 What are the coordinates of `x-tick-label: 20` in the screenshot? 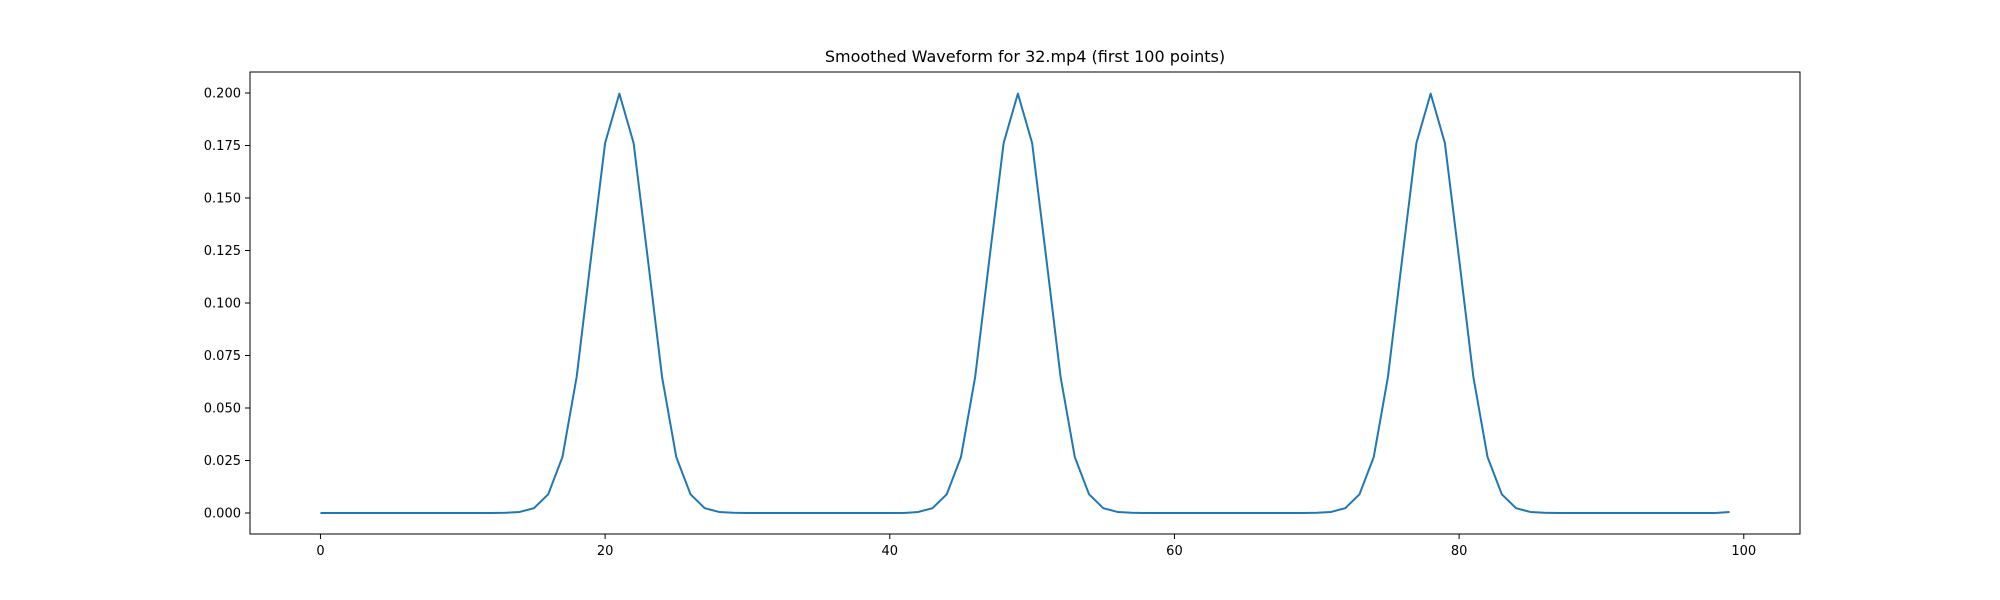 It's located at (605, 551).